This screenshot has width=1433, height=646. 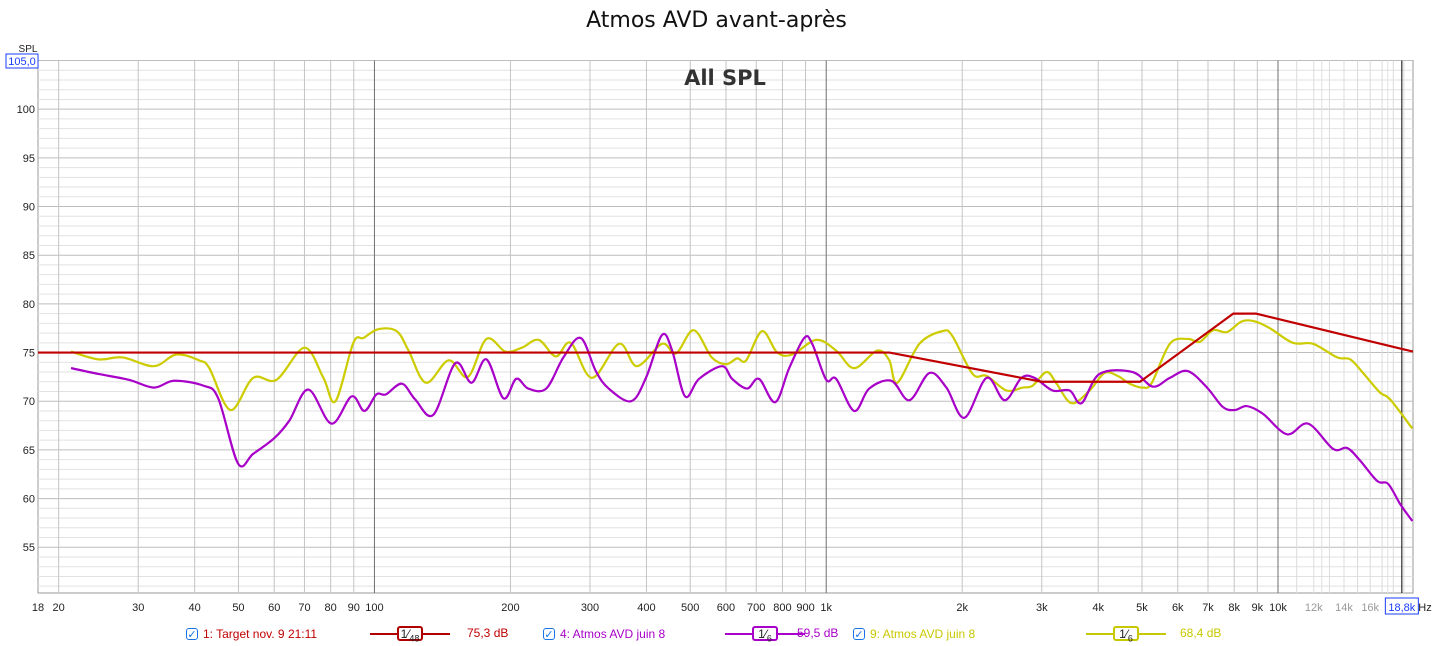 What do you see at coordinates (1142, 608) in the screenshot?
I see `x-tick-label: 5k` at bounding box center [1142, 608].